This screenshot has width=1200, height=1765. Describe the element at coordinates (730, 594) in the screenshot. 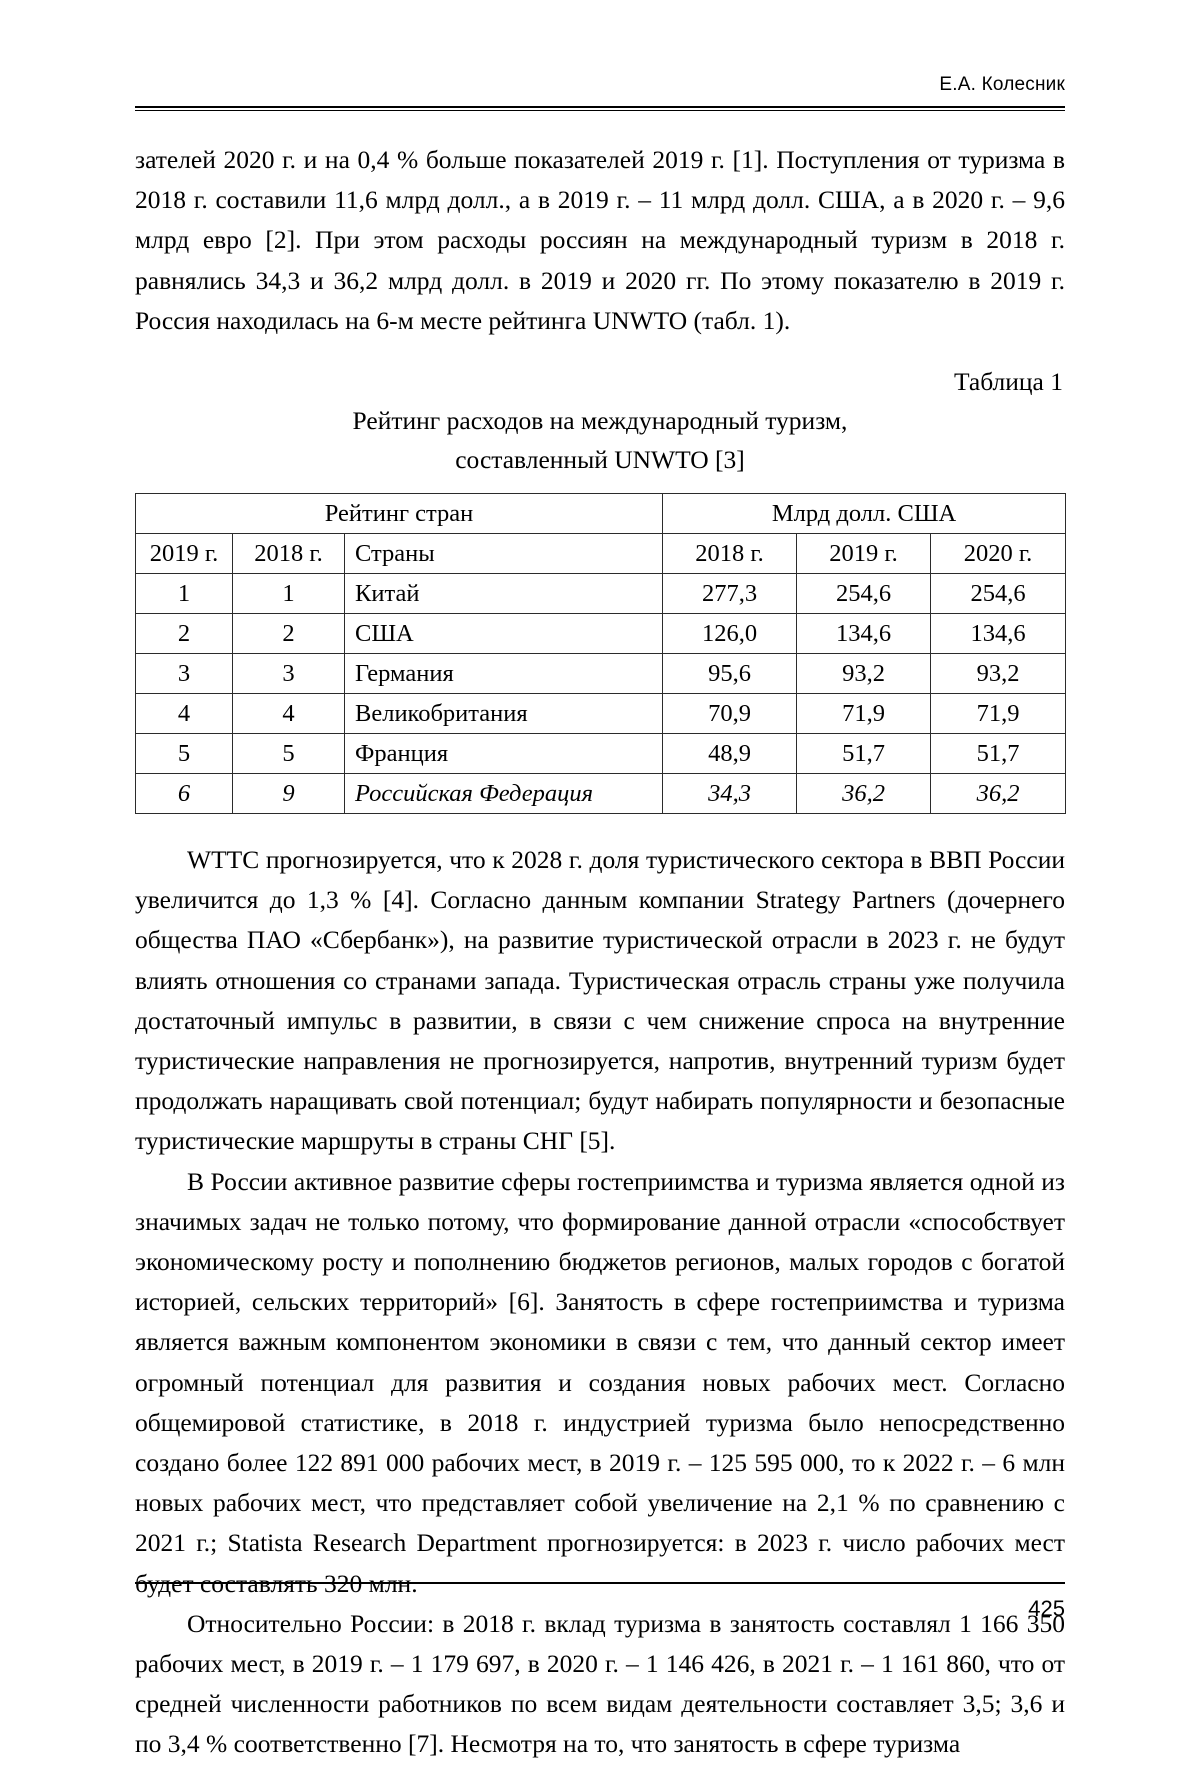

I see `cell-value-2018: 277,3` at that location.